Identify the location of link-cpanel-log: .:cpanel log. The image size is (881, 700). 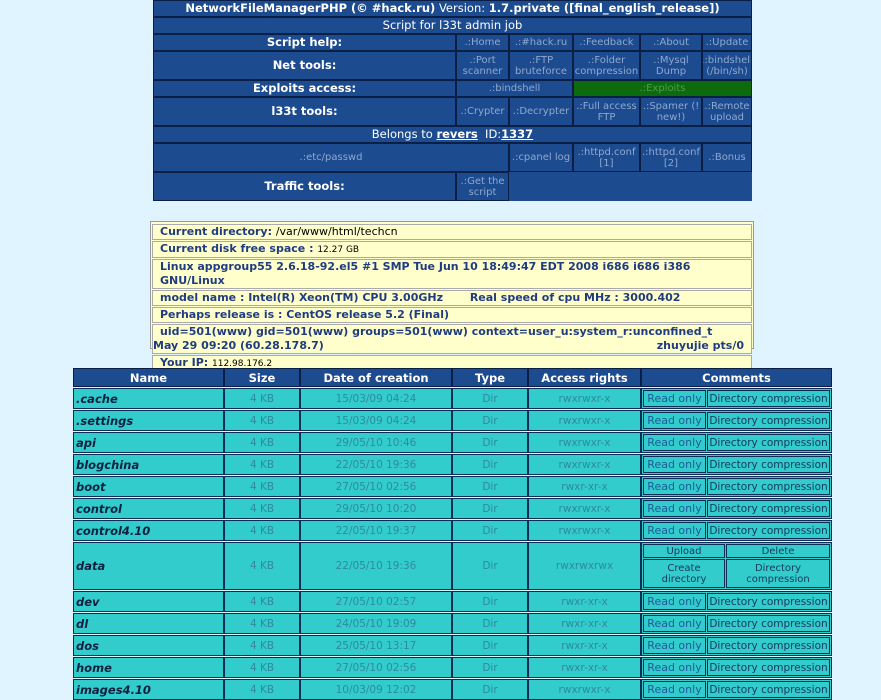
(541, 157).